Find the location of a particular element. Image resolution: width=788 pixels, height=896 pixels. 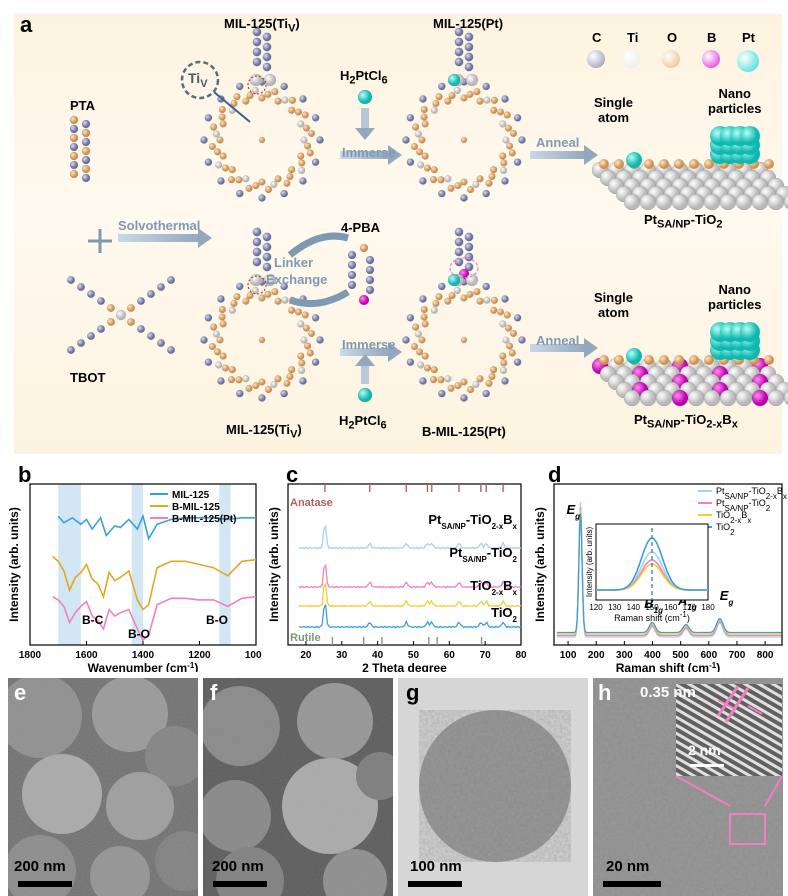

pt-nanoparticle is located at coordinates (750, 136).